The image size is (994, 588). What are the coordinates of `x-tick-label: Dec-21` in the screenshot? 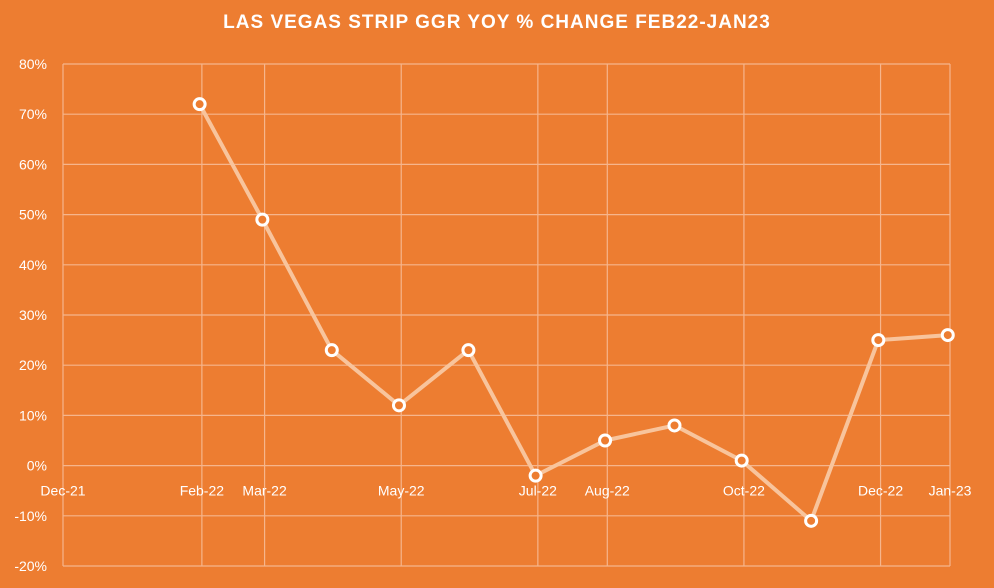 It's located at (62, 491).